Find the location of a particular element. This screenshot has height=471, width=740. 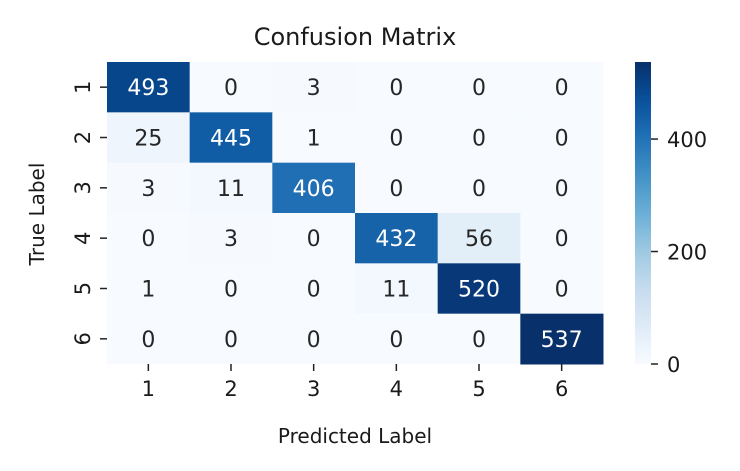

y-tick-label: 3 is located at coordinates (83, 187).